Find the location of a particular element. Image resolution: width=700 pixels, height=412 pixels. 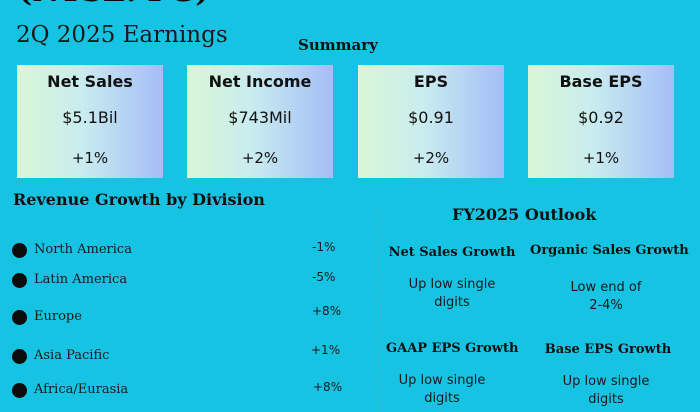

division-name: Europe is located at coordinates (58, 316).